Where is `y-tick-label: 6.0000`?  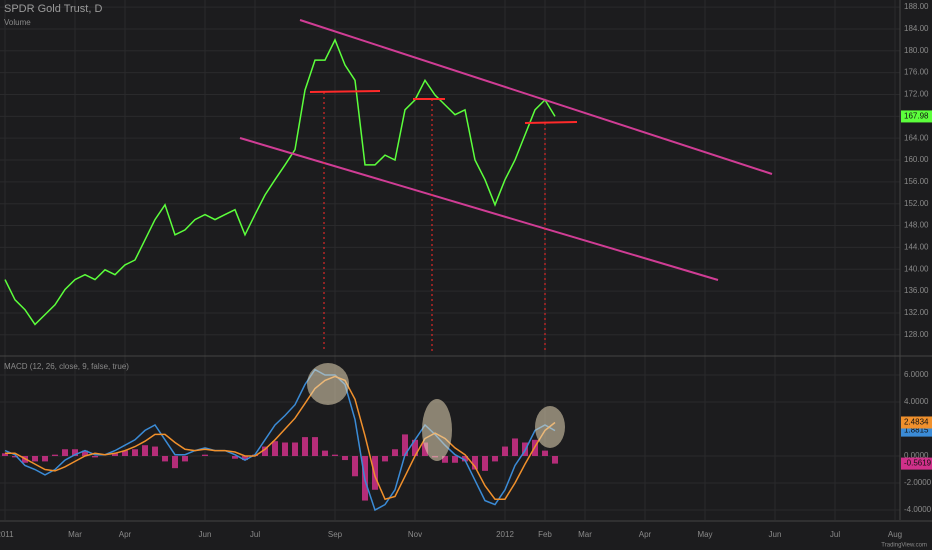 y-tick-label: 6.0000 is located at coordinates (916, 374).